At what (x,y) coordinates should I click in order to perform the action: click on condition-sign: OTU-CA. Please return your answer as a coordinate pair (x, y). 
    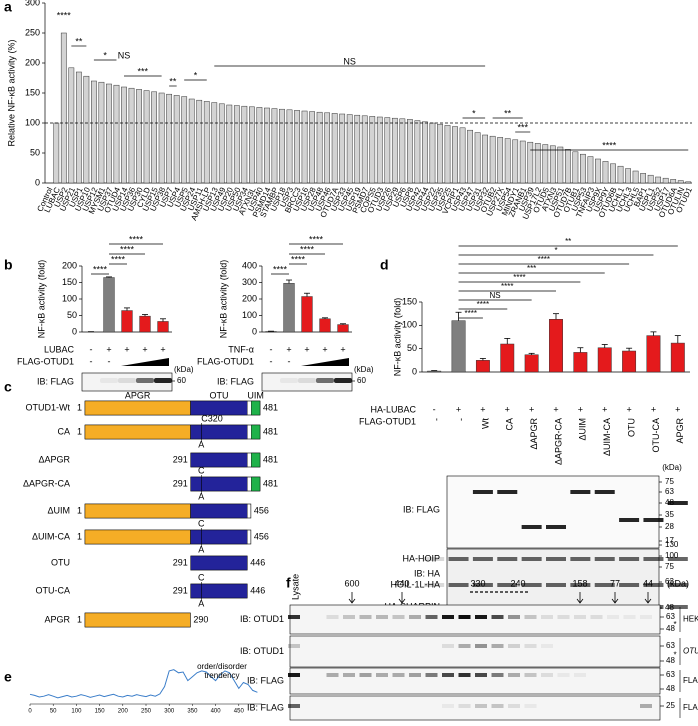
    Looking at the image, I should click on (656, 435).